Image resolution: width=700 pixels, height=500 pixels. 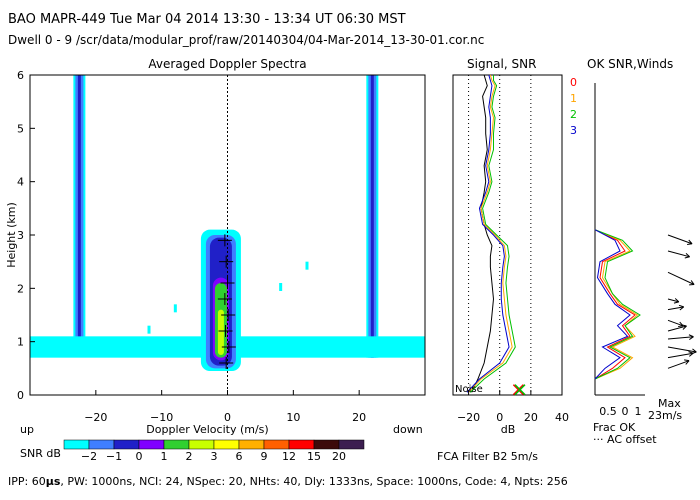 I want to click on colorbar-tick-label: 2, so click(x=189, y=456).